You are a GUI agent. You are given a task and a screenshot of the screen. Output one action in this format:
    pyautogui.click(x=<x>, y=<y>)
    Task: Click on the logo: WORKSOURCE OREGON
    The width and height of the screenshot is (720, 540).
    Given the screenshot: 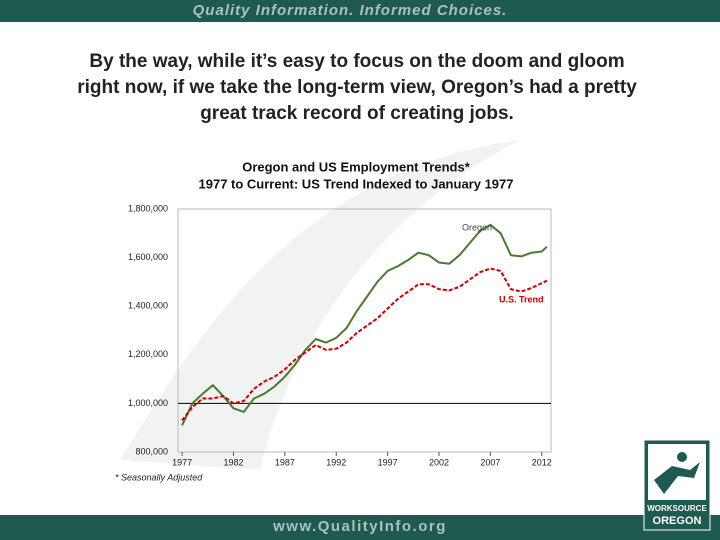 What is the action you would take?
    pyautogui.click(x=677, y=485)
    